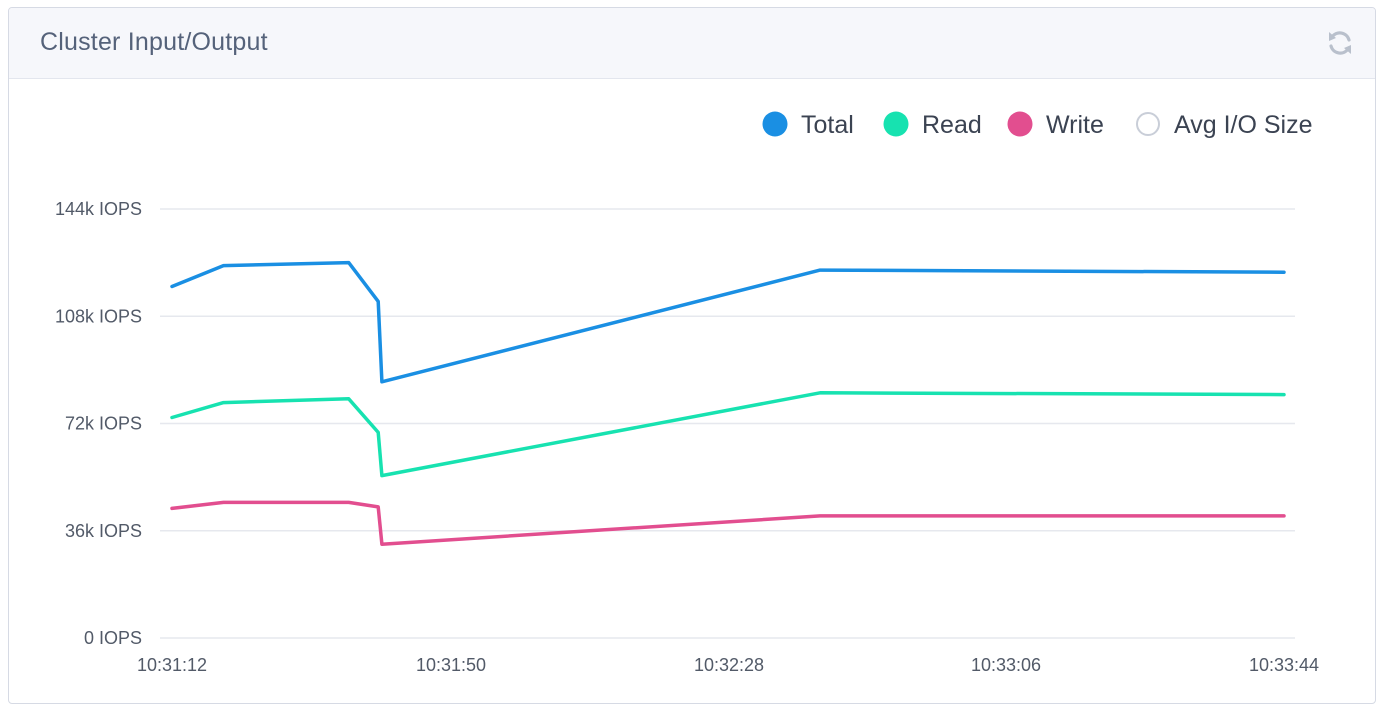 The height and width of the screenshot is (712, 1384). Describe the element at coordinates (98, 316) in the screenshot. I see `y-tick-label: 108k IOPS` at that location.